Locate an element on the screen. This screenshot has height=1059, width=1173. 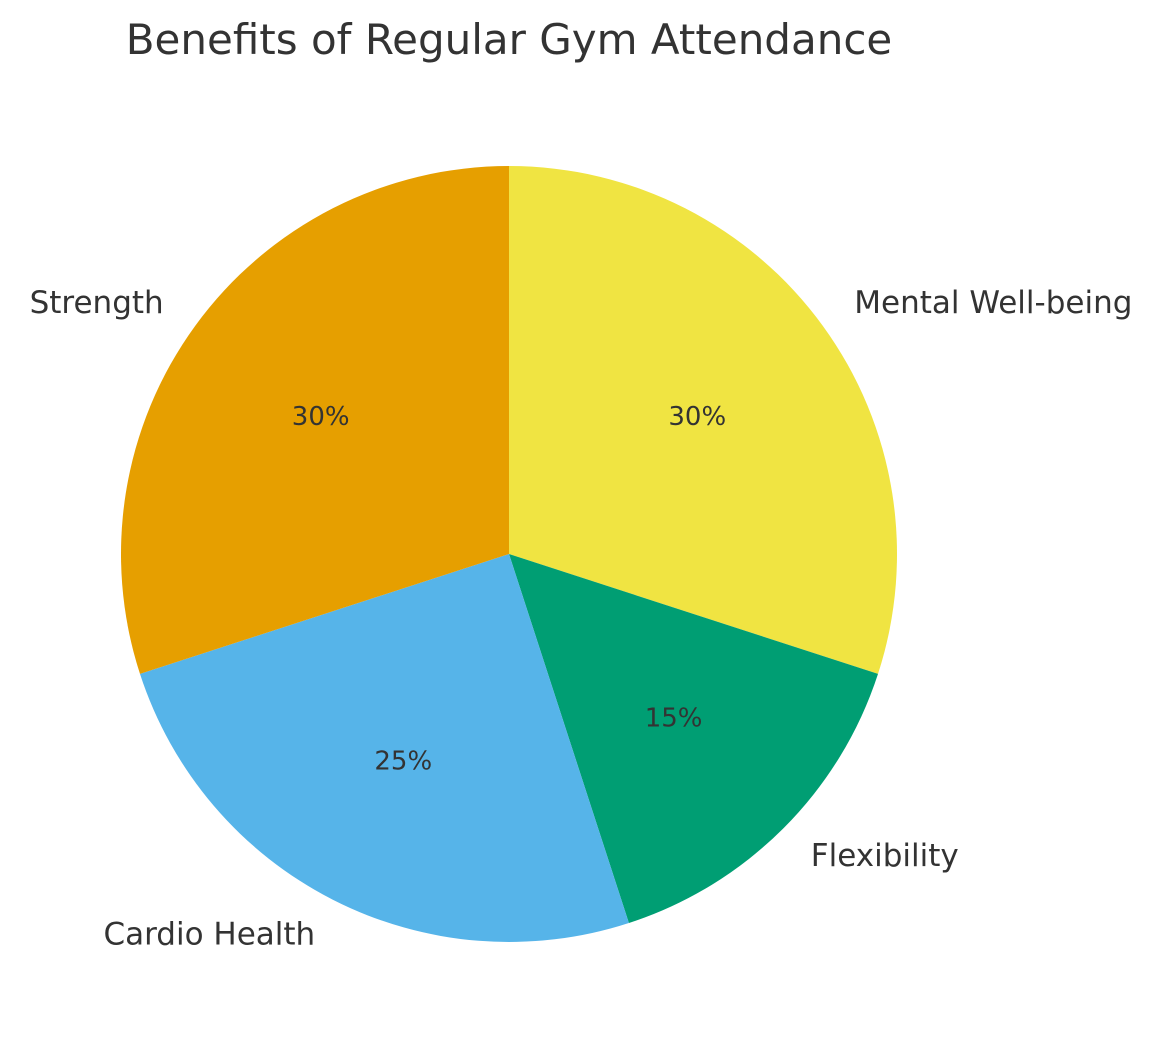
slice-label-cardio-health: Cardio Health is located at coordinates (209, 934).